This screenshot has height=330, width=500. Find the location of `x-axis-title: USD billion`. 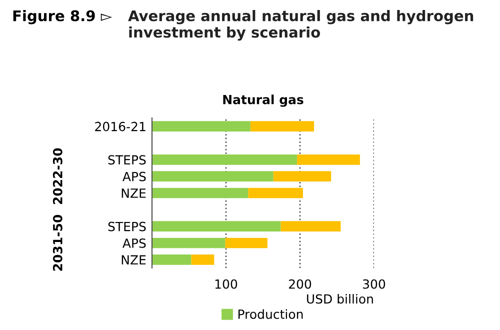

x-axis-title: USD billion is located at coordinates (340, 299).